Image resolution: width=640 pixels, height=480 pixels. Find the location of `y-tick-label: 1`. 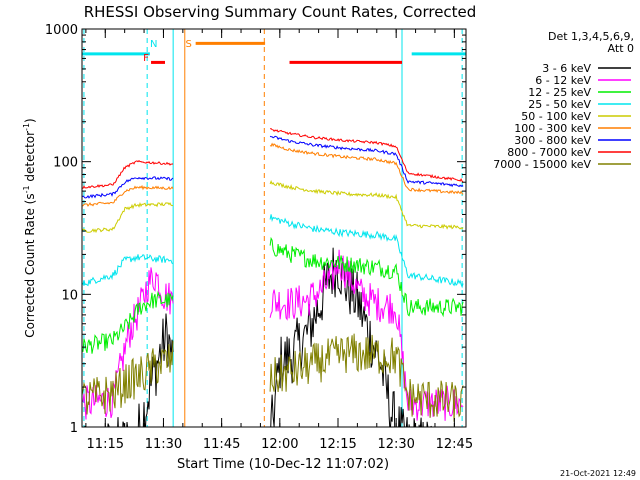

y-tick-label: 1 is located at coordinates (74, 428).